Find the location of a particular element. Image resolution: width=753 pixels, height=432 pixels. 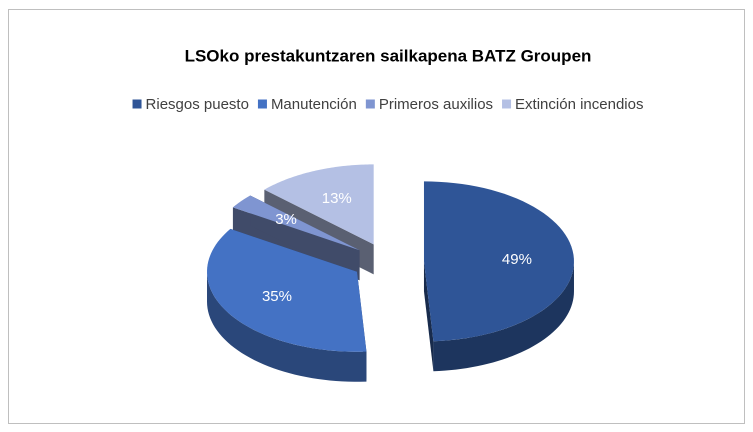

data-label: 49% is located at coordinates (517, 259).